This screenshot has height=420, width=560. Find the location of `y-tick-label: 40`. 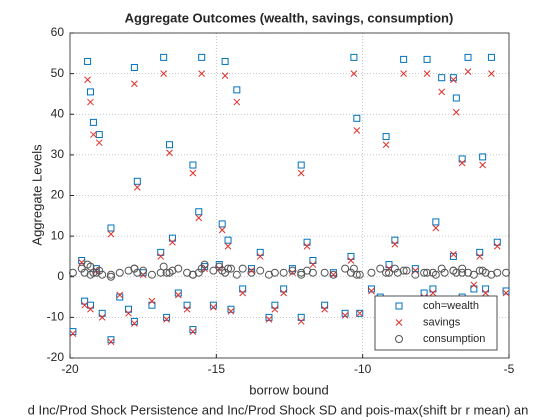

y-tick-label: 40 is located at coordinates (58, 113).